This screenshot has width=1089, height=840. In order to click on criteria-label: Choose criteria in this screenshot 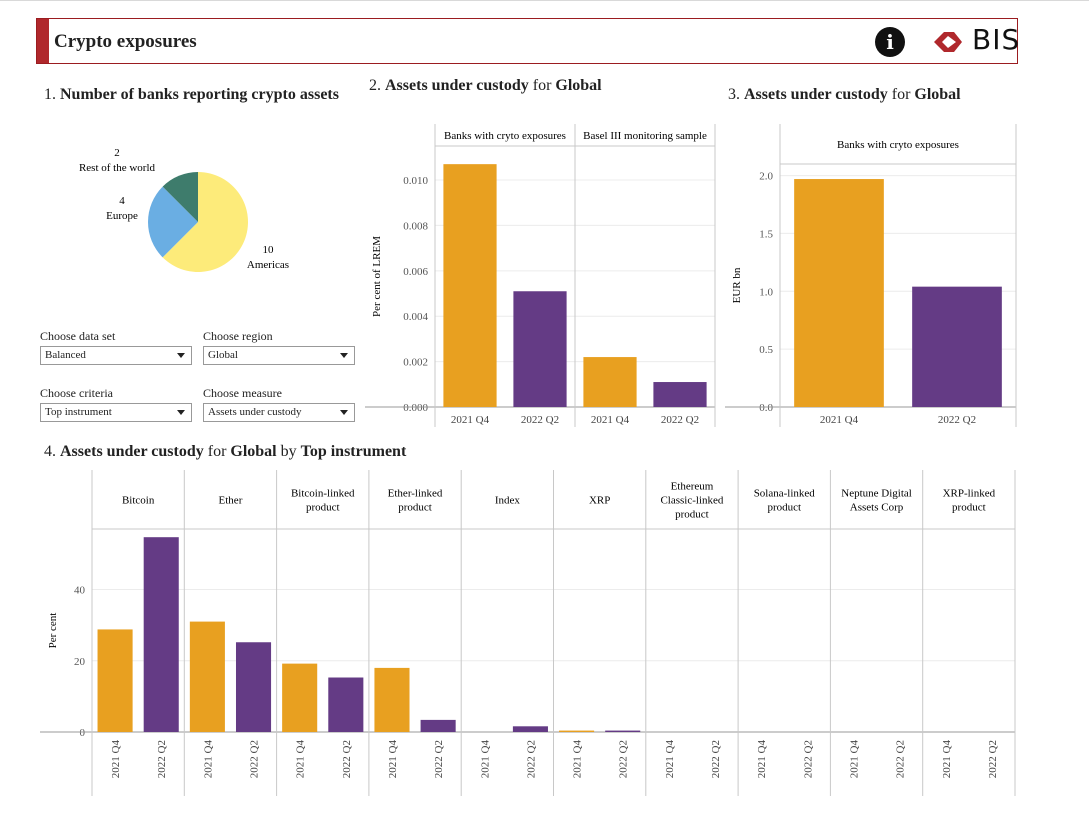, I will do `click(76, 393)`.